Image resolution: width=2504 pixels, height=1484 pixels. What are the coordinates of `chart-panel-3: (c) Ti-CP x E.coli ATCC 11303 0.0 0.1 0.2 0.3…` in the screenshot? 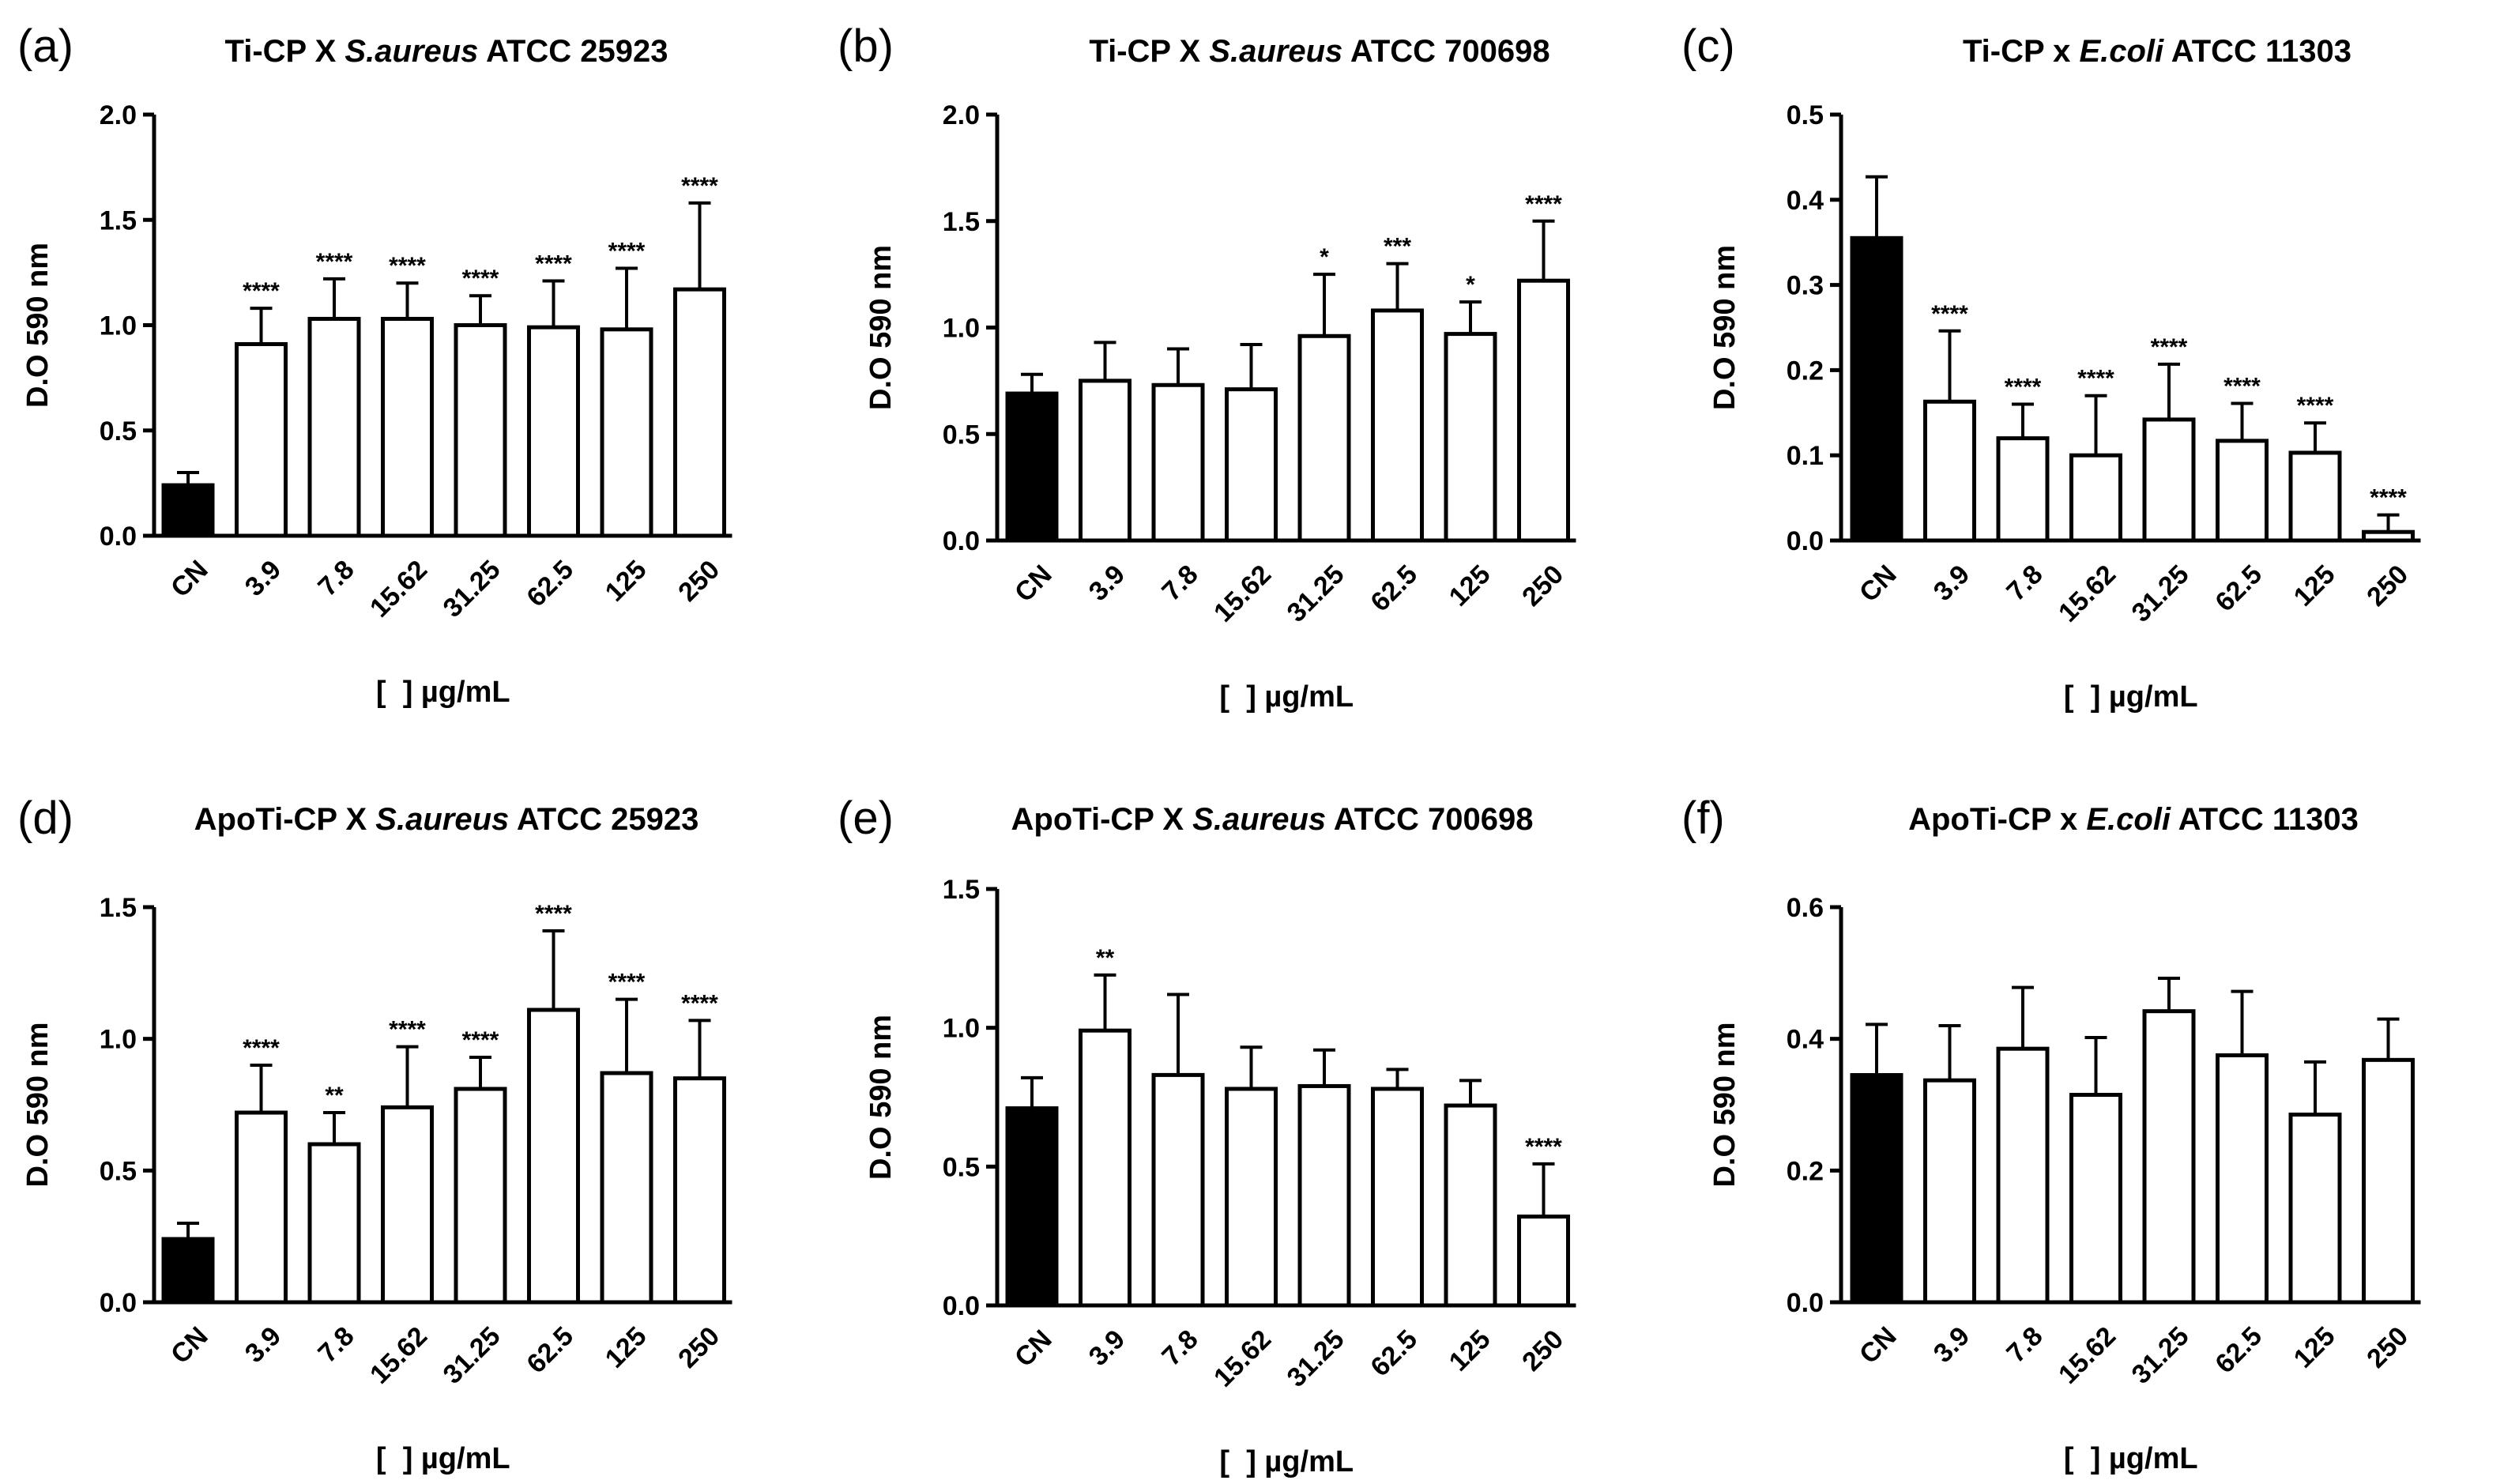 It's located at (2051, 367).